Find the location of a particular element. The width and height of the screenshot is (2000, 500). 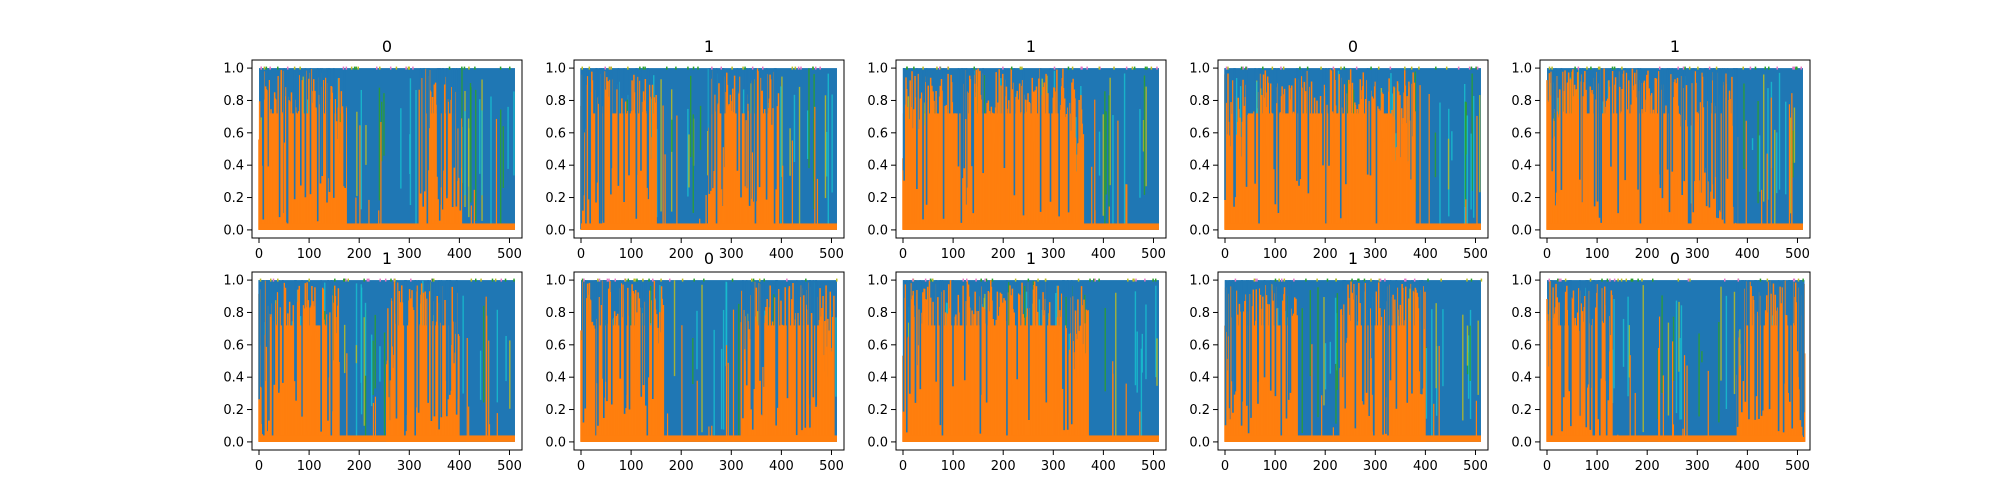

subplot-7: 0 100 200 300 400 500 0.0 0.2 0.4 0.6 0.8 1.0 1 is located at coordinates (1017, 361).